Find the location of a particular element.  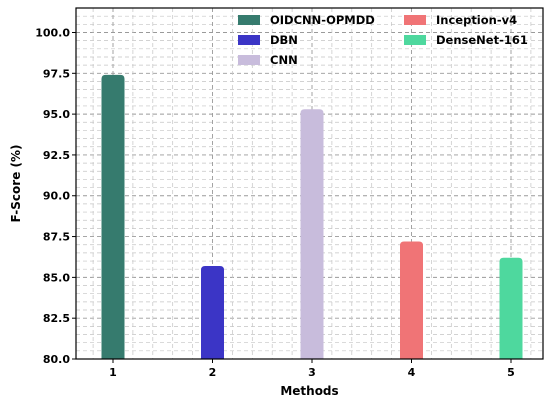

y-tick-label: 90.0 is located at coordinates (56, 196).